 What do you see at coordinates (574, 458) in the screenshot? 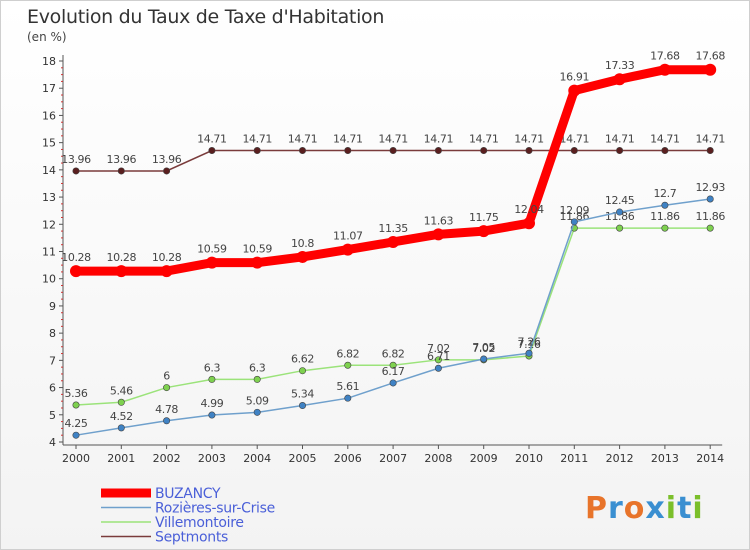
I see `x-tick-label: 2011` at bounding box center [574, 458].